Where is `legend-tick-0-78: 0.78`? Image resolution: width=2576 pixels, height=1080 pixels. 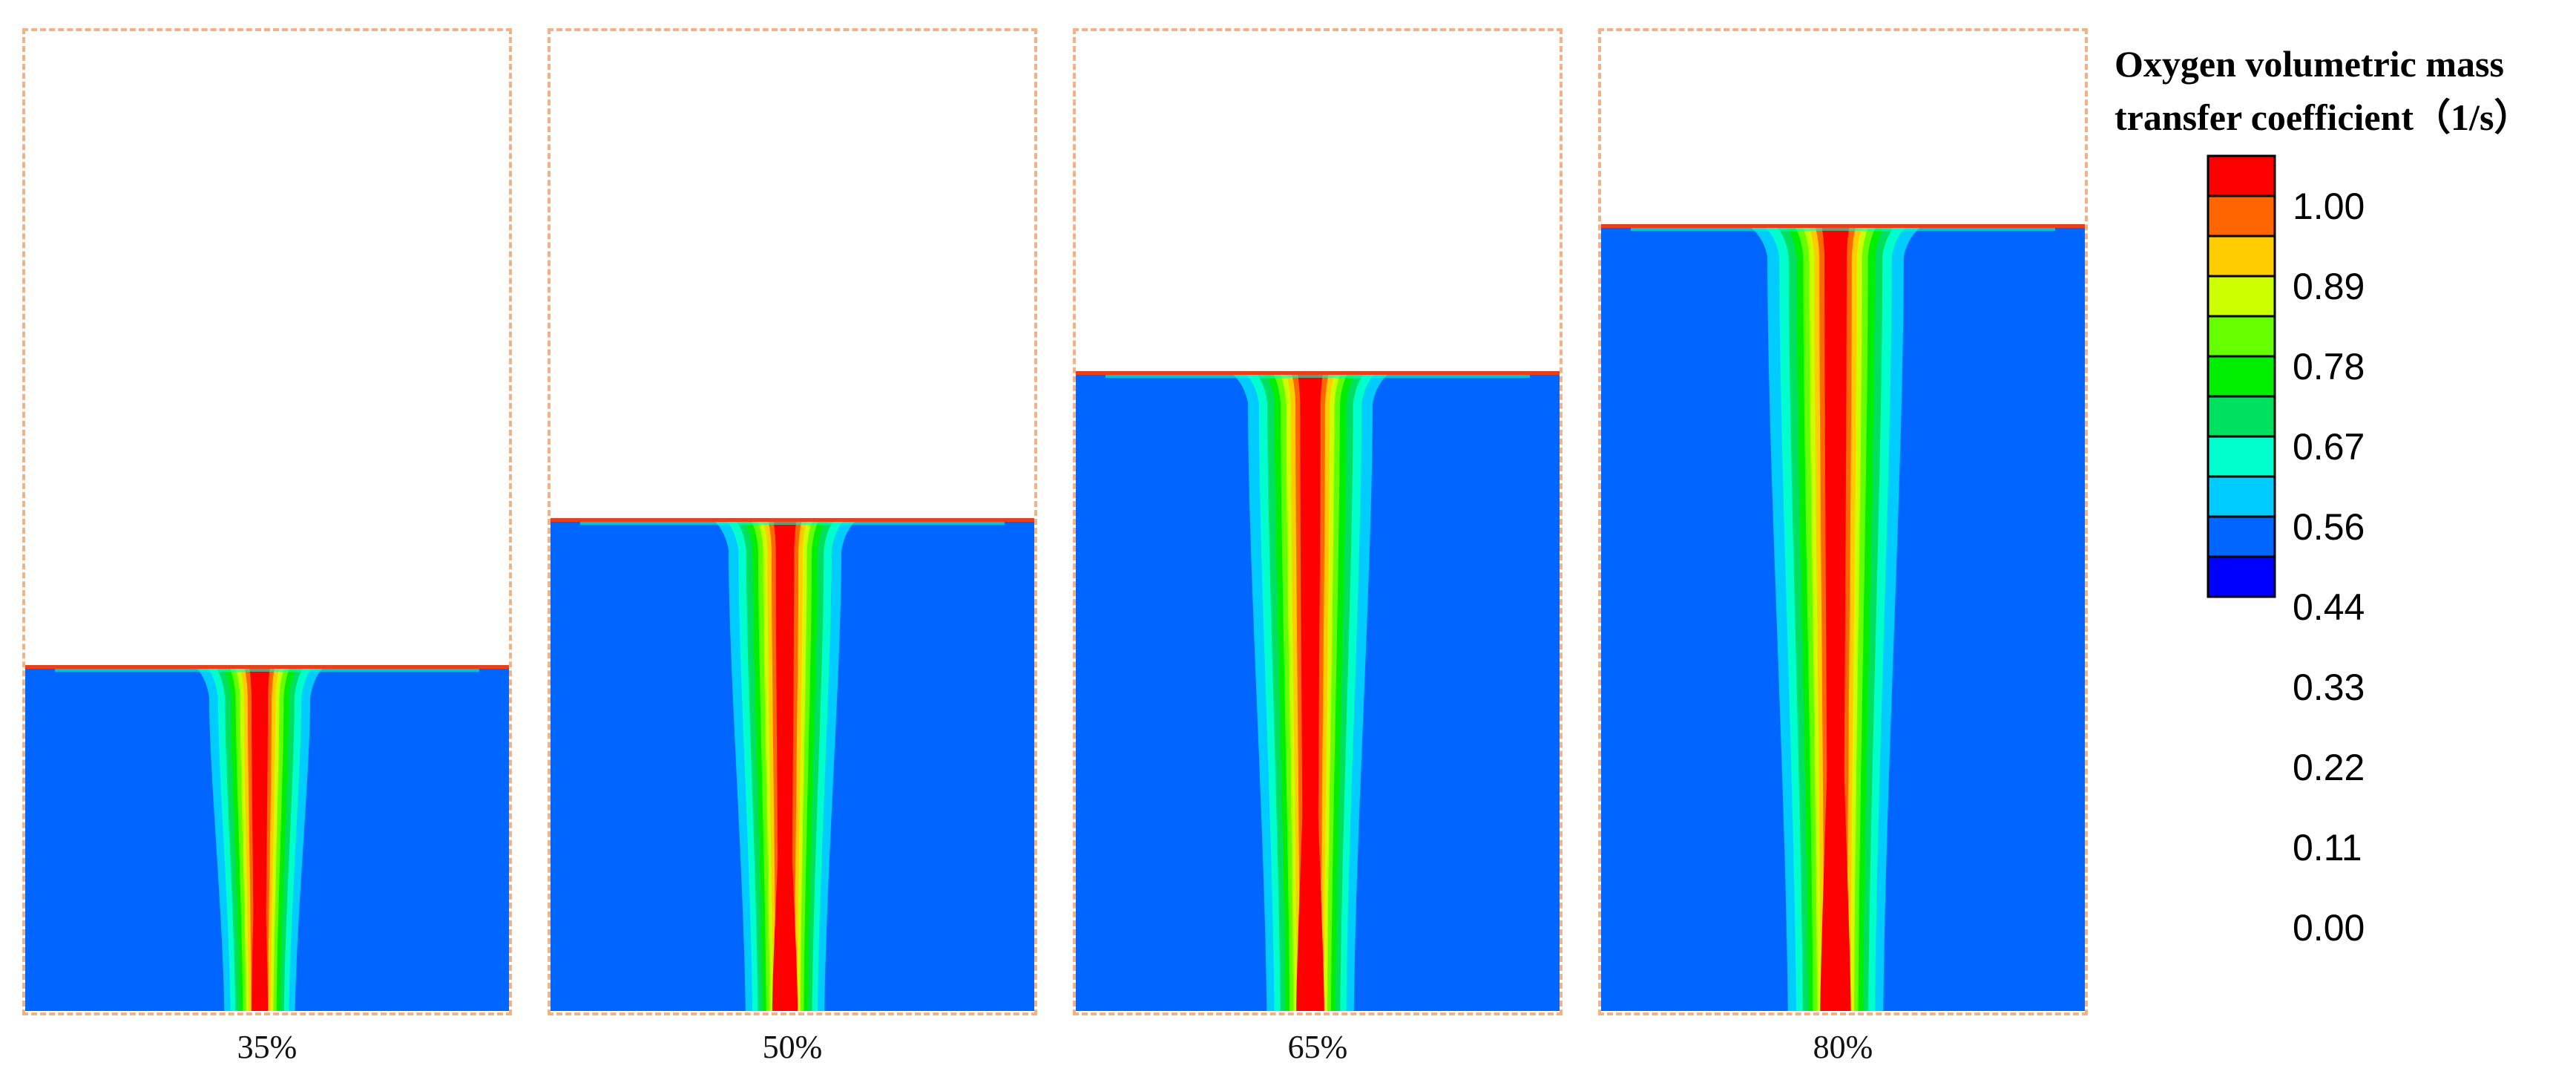
legend-tick-0-78: 0.78 is located at coordinates (2329, 366).